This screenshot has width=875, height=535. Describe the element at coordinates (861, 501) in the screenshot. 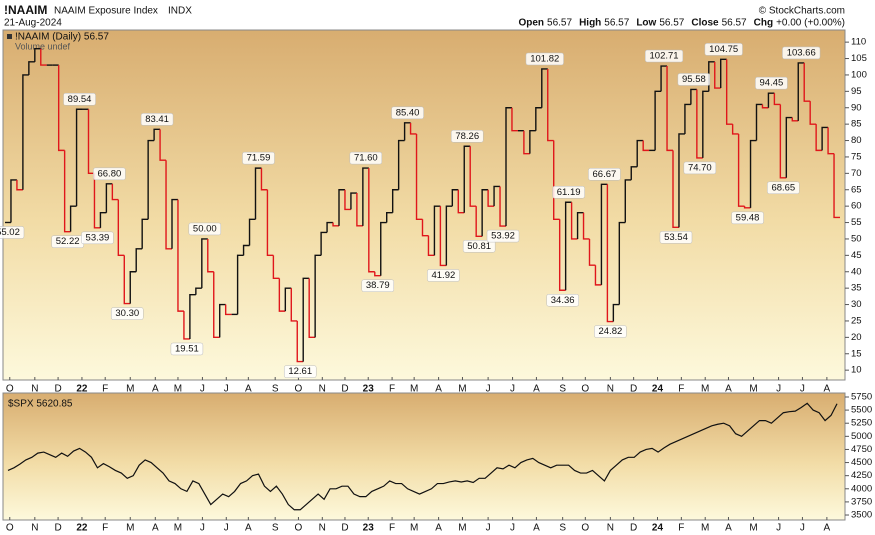

I see `y-tick-label: 3750` at that location.